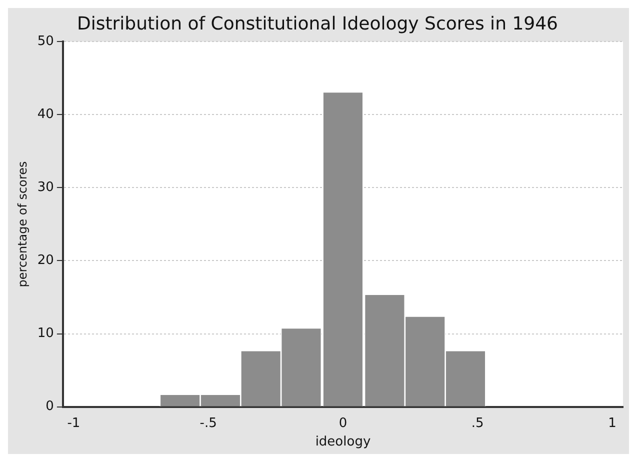 This screenshot has height=462, width=637. I want to click on y-tick-label: 40, so click(45, 114).